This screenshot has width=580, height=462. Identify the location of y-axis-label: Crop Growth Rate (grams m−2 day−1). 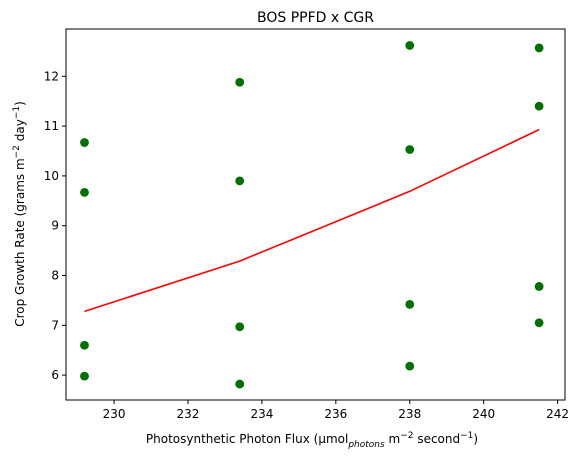
(19, 214).